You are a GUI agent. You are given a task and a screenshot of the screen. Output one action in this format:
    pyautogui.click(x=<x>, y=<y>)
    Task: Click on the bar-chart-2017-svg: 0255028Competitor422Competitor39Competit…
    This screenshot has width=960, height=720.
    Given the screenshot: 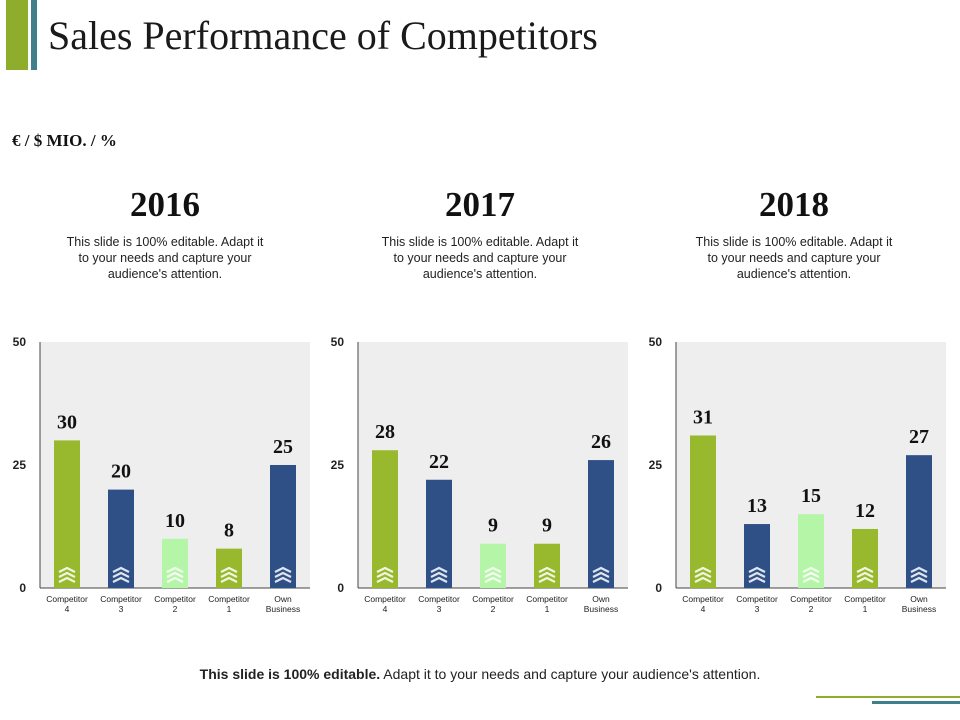 What is the action you would take?
    pyautogui.click(x=479, y=474)
    